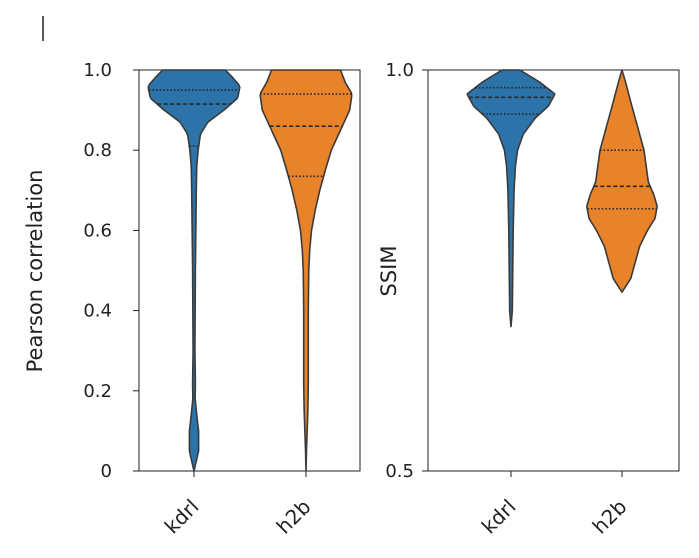 The width and height of the screenshot is (699, 558). I want to click on y-tick-label: 0.5, so click(399, 471).